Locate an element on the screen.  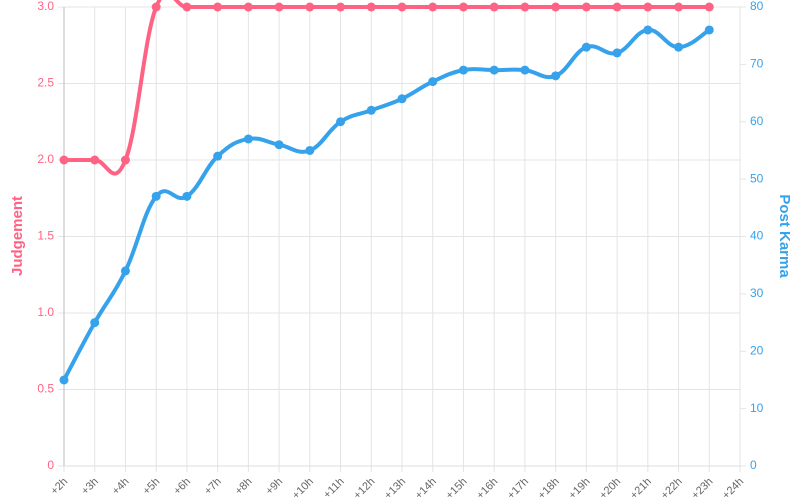
x-tick-label: +9h is located at coordinates (275, 487).